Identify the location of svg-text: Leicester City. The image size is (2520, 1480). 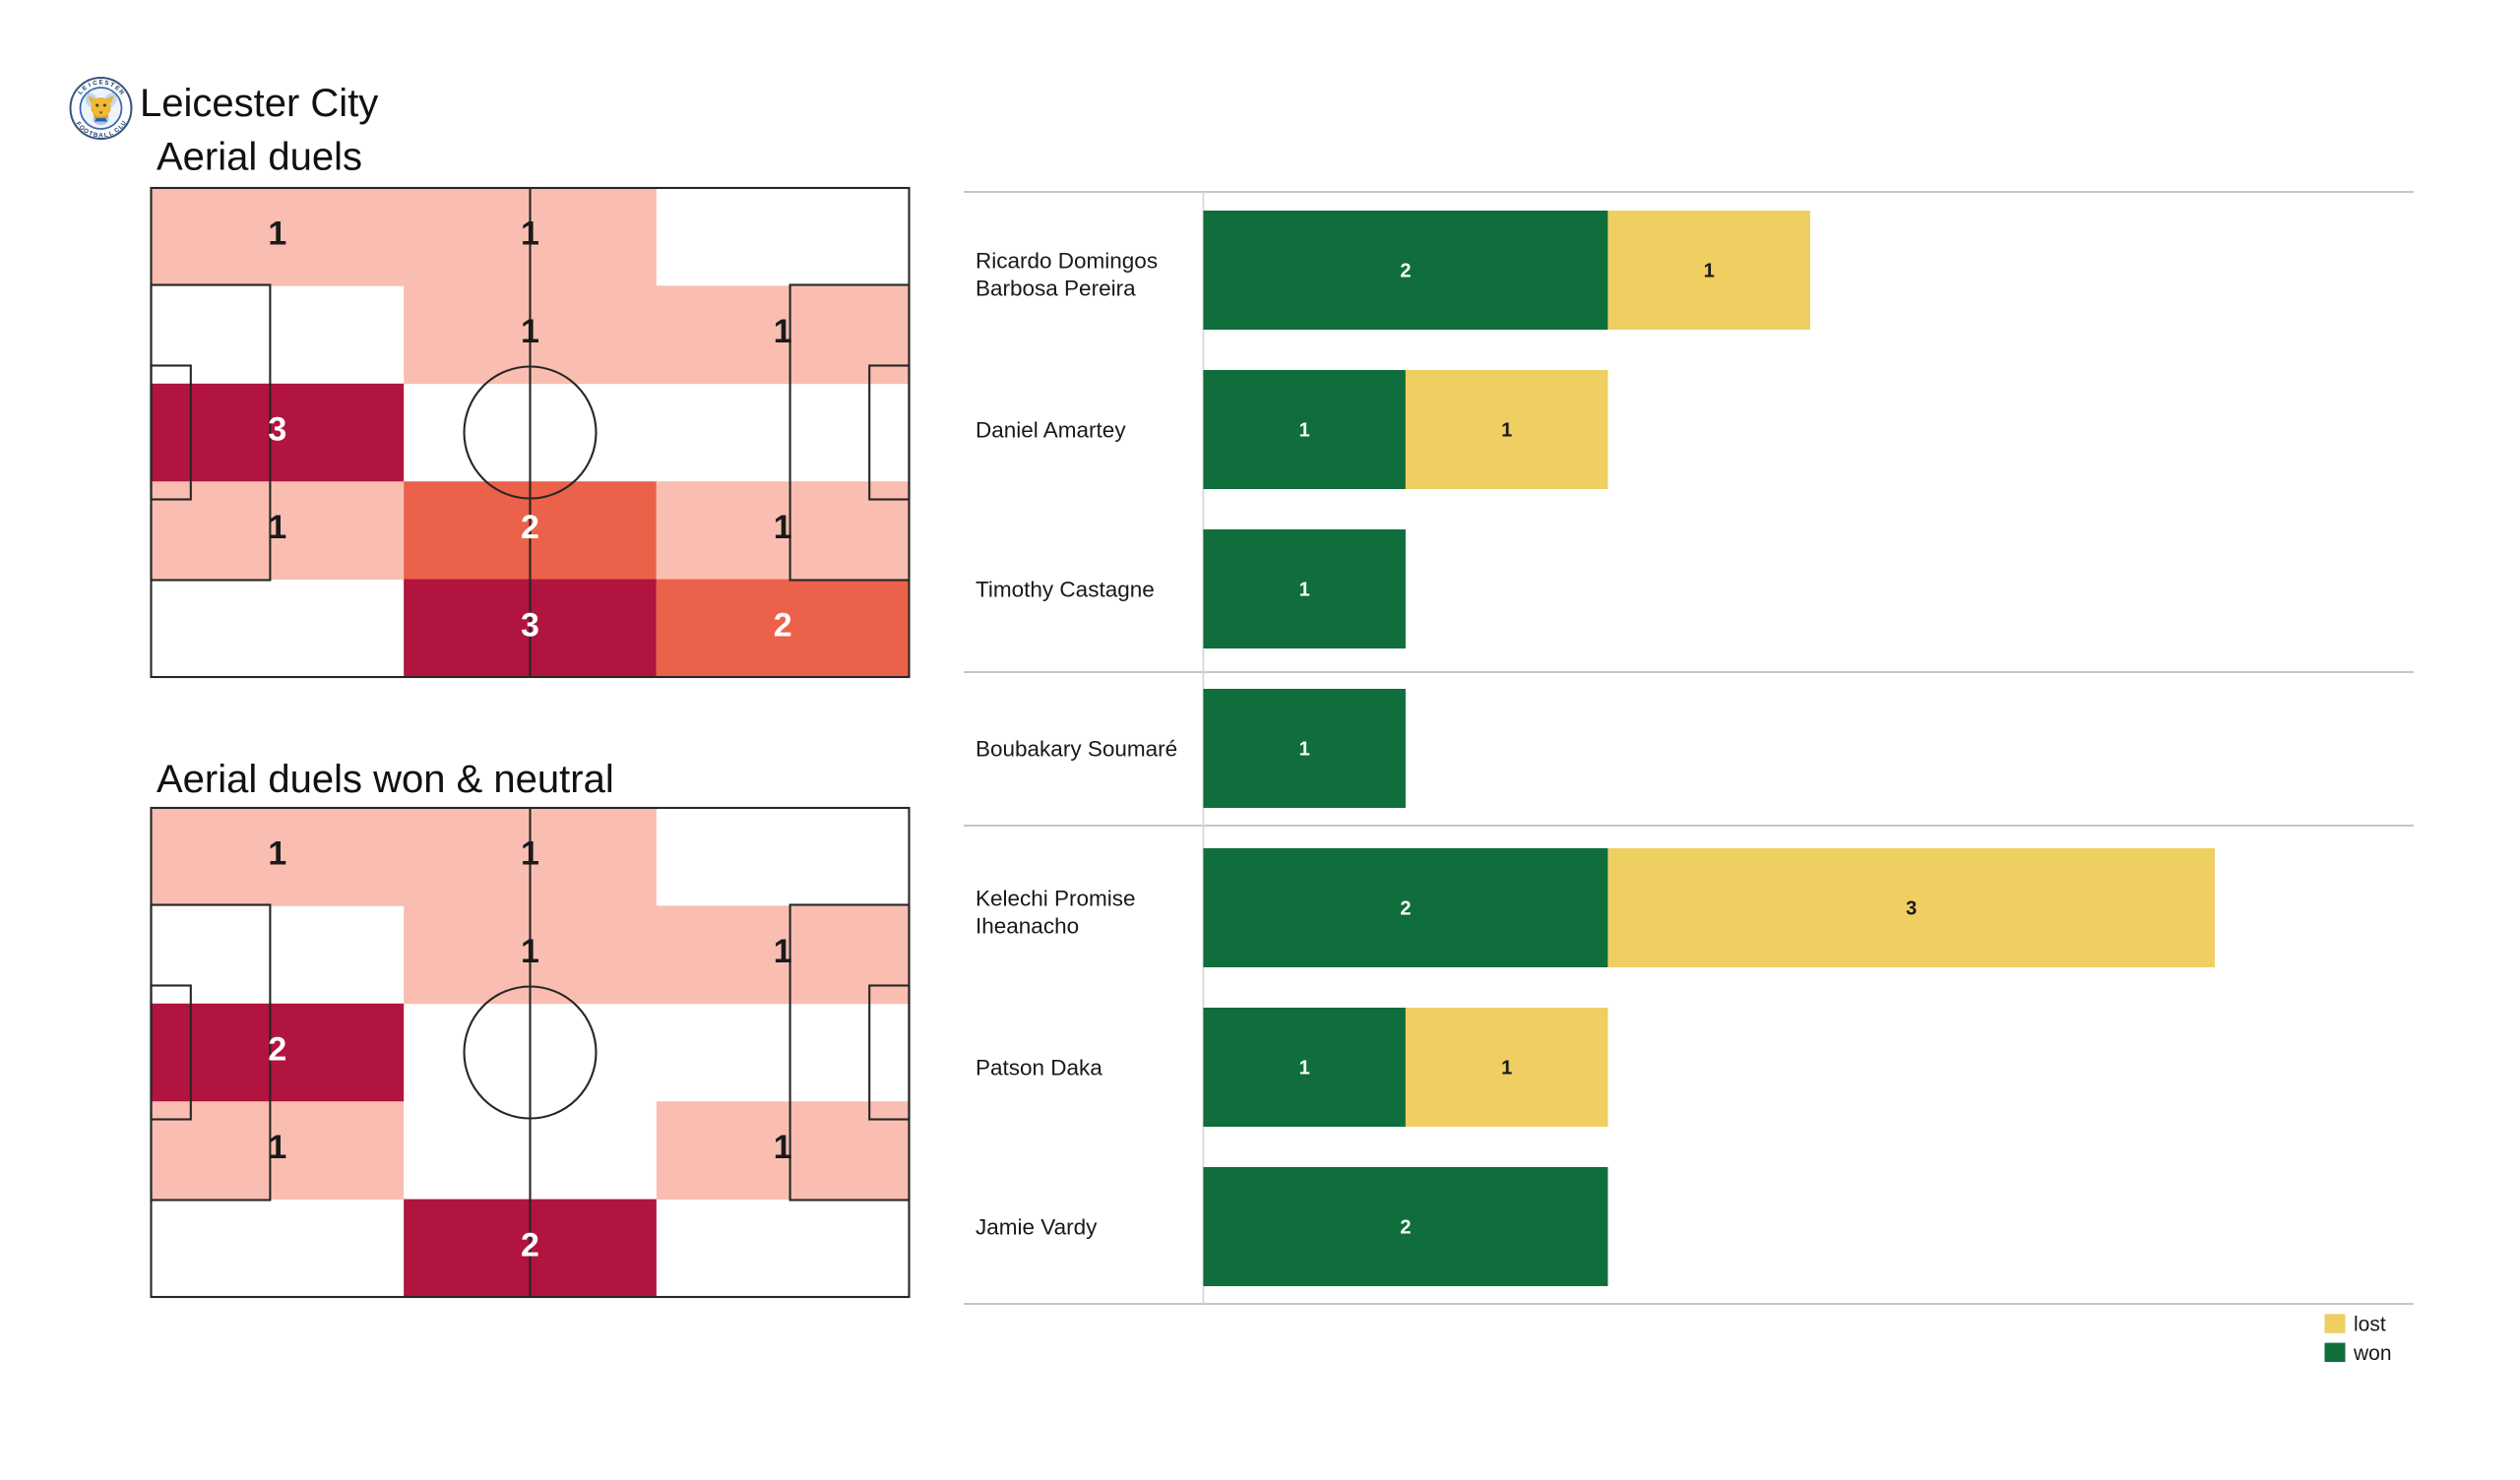
(259, 103).